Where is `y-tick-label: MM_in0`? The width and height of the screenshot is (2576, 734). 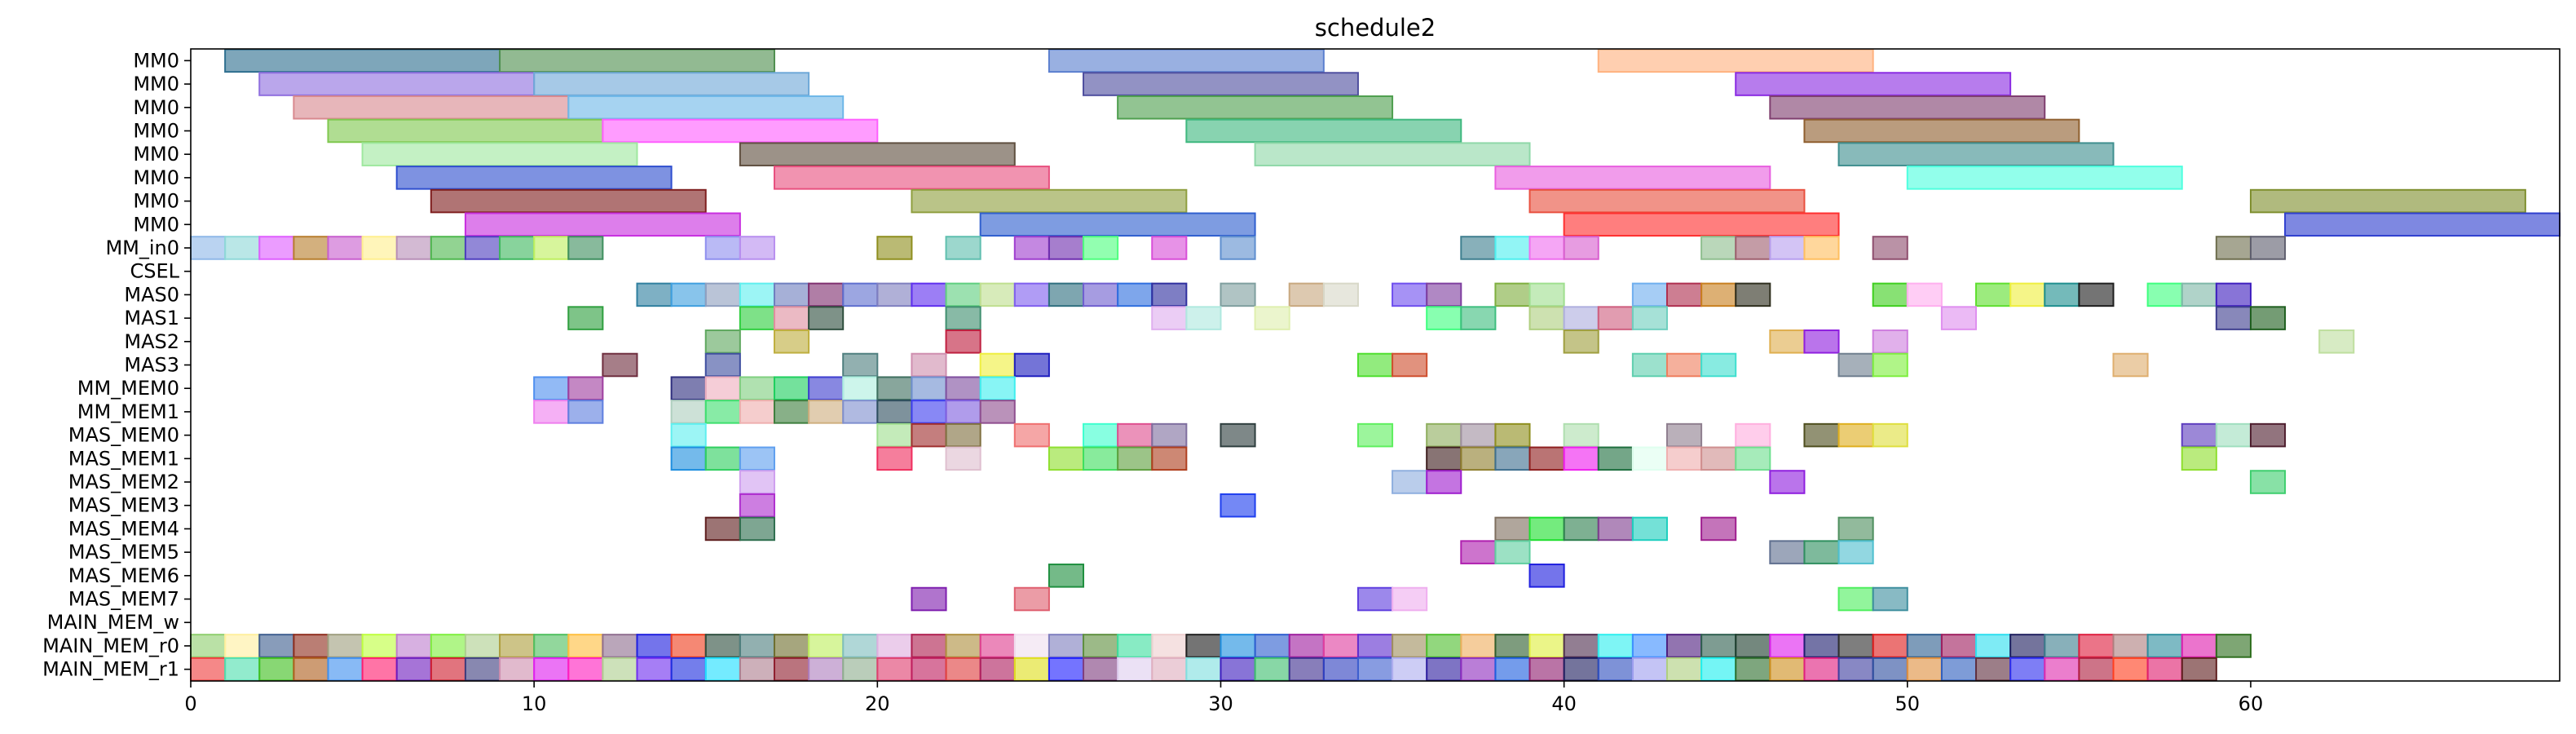
y-tick-label: MM_in0 is located at coordinates (142, 248).